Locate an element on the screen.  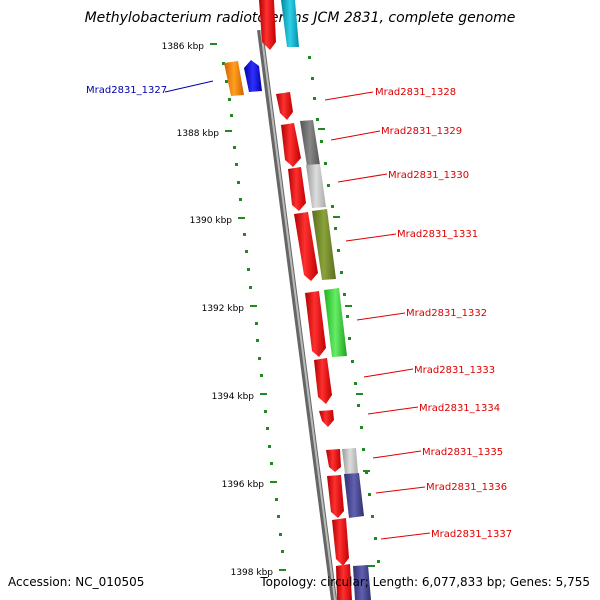
cds-box-orange is located at coordinates (234, 78).